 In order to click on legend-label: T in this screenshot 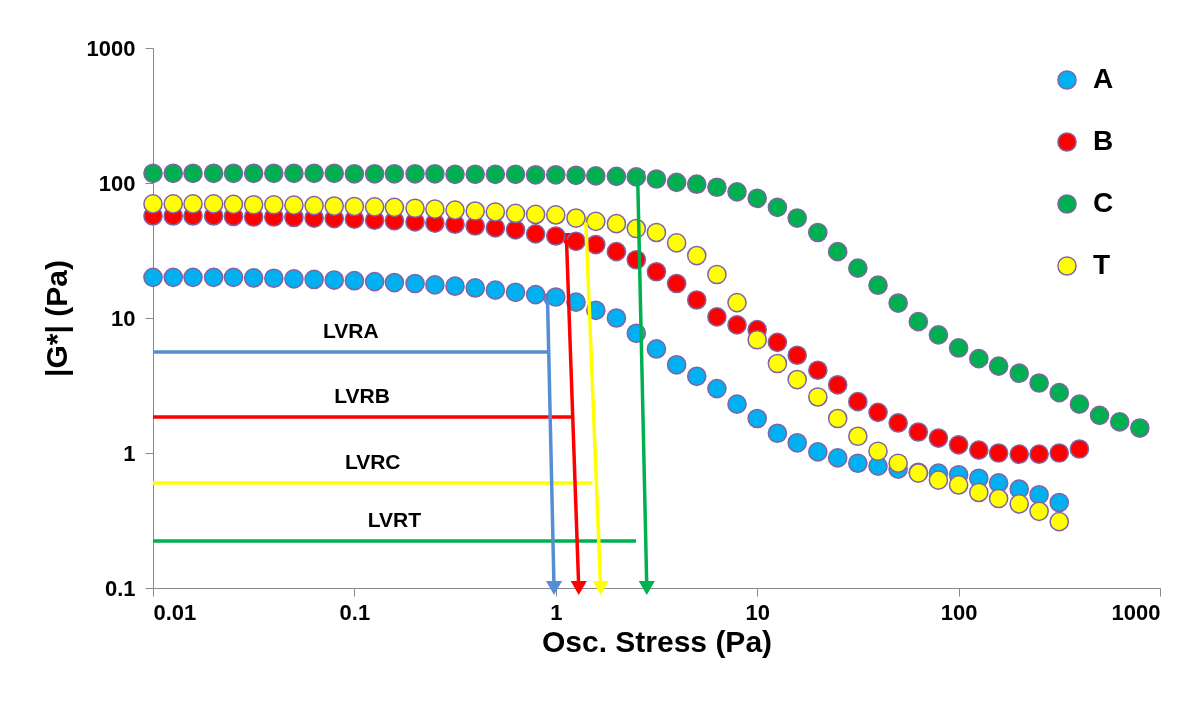, I will do `click(1102, 264)`.